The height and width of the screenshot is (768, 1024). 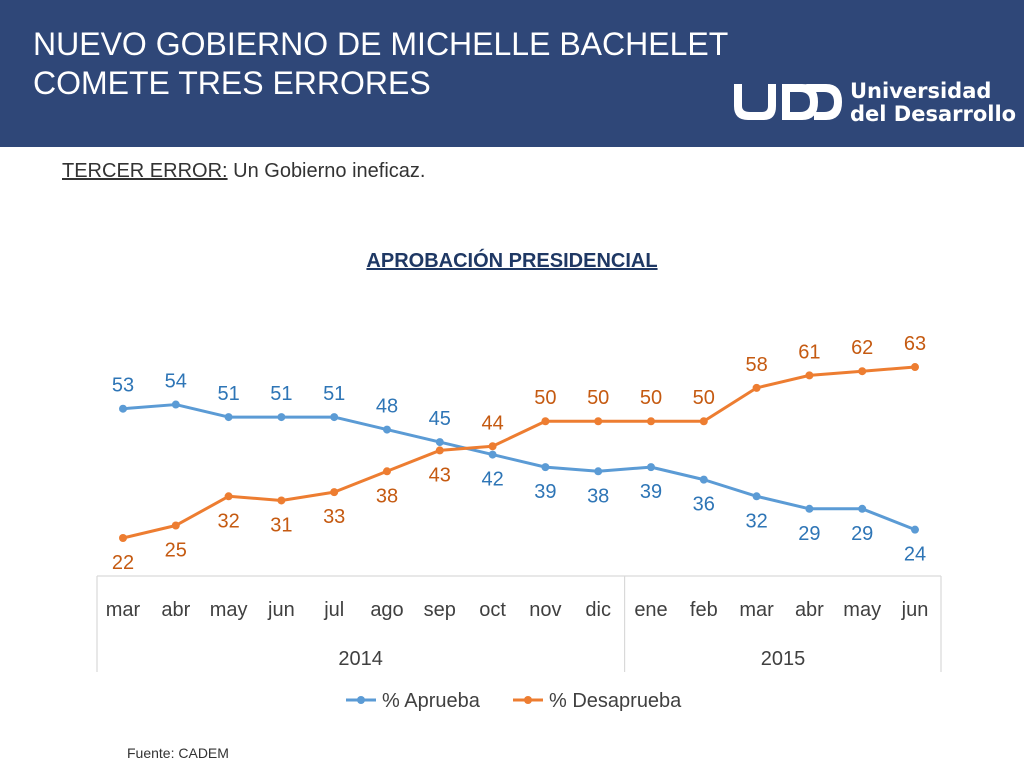 I want to click on data-label: 31, so click(x=281, y=525).